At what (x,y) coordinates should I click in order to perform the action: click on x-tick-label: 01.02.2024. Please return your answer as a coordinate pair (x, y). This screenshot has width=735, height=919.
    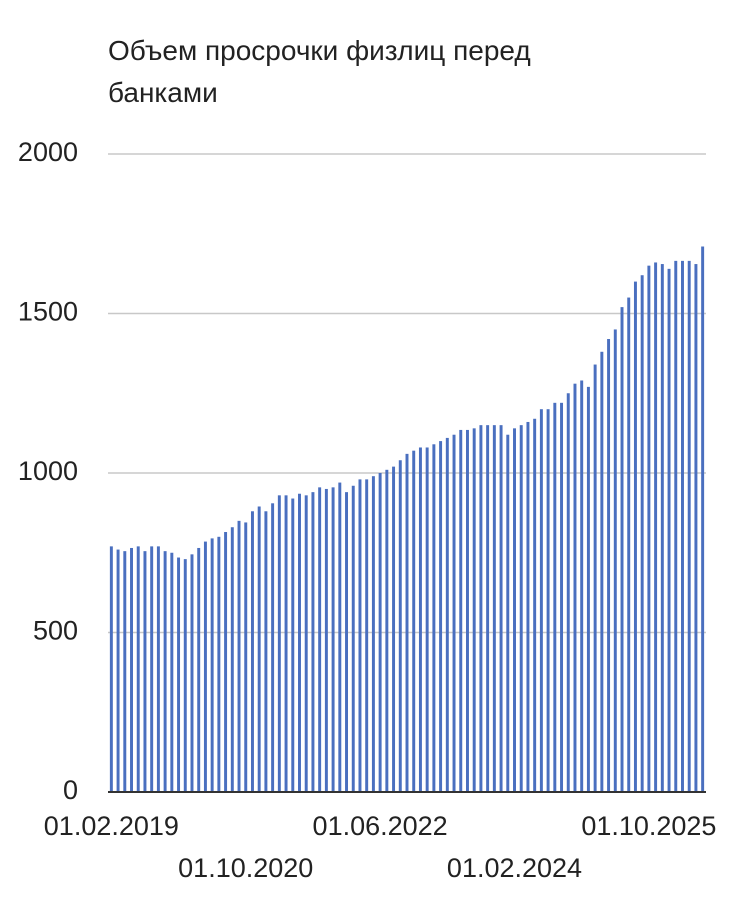
    Looking at the image, I should click on (514, 868).